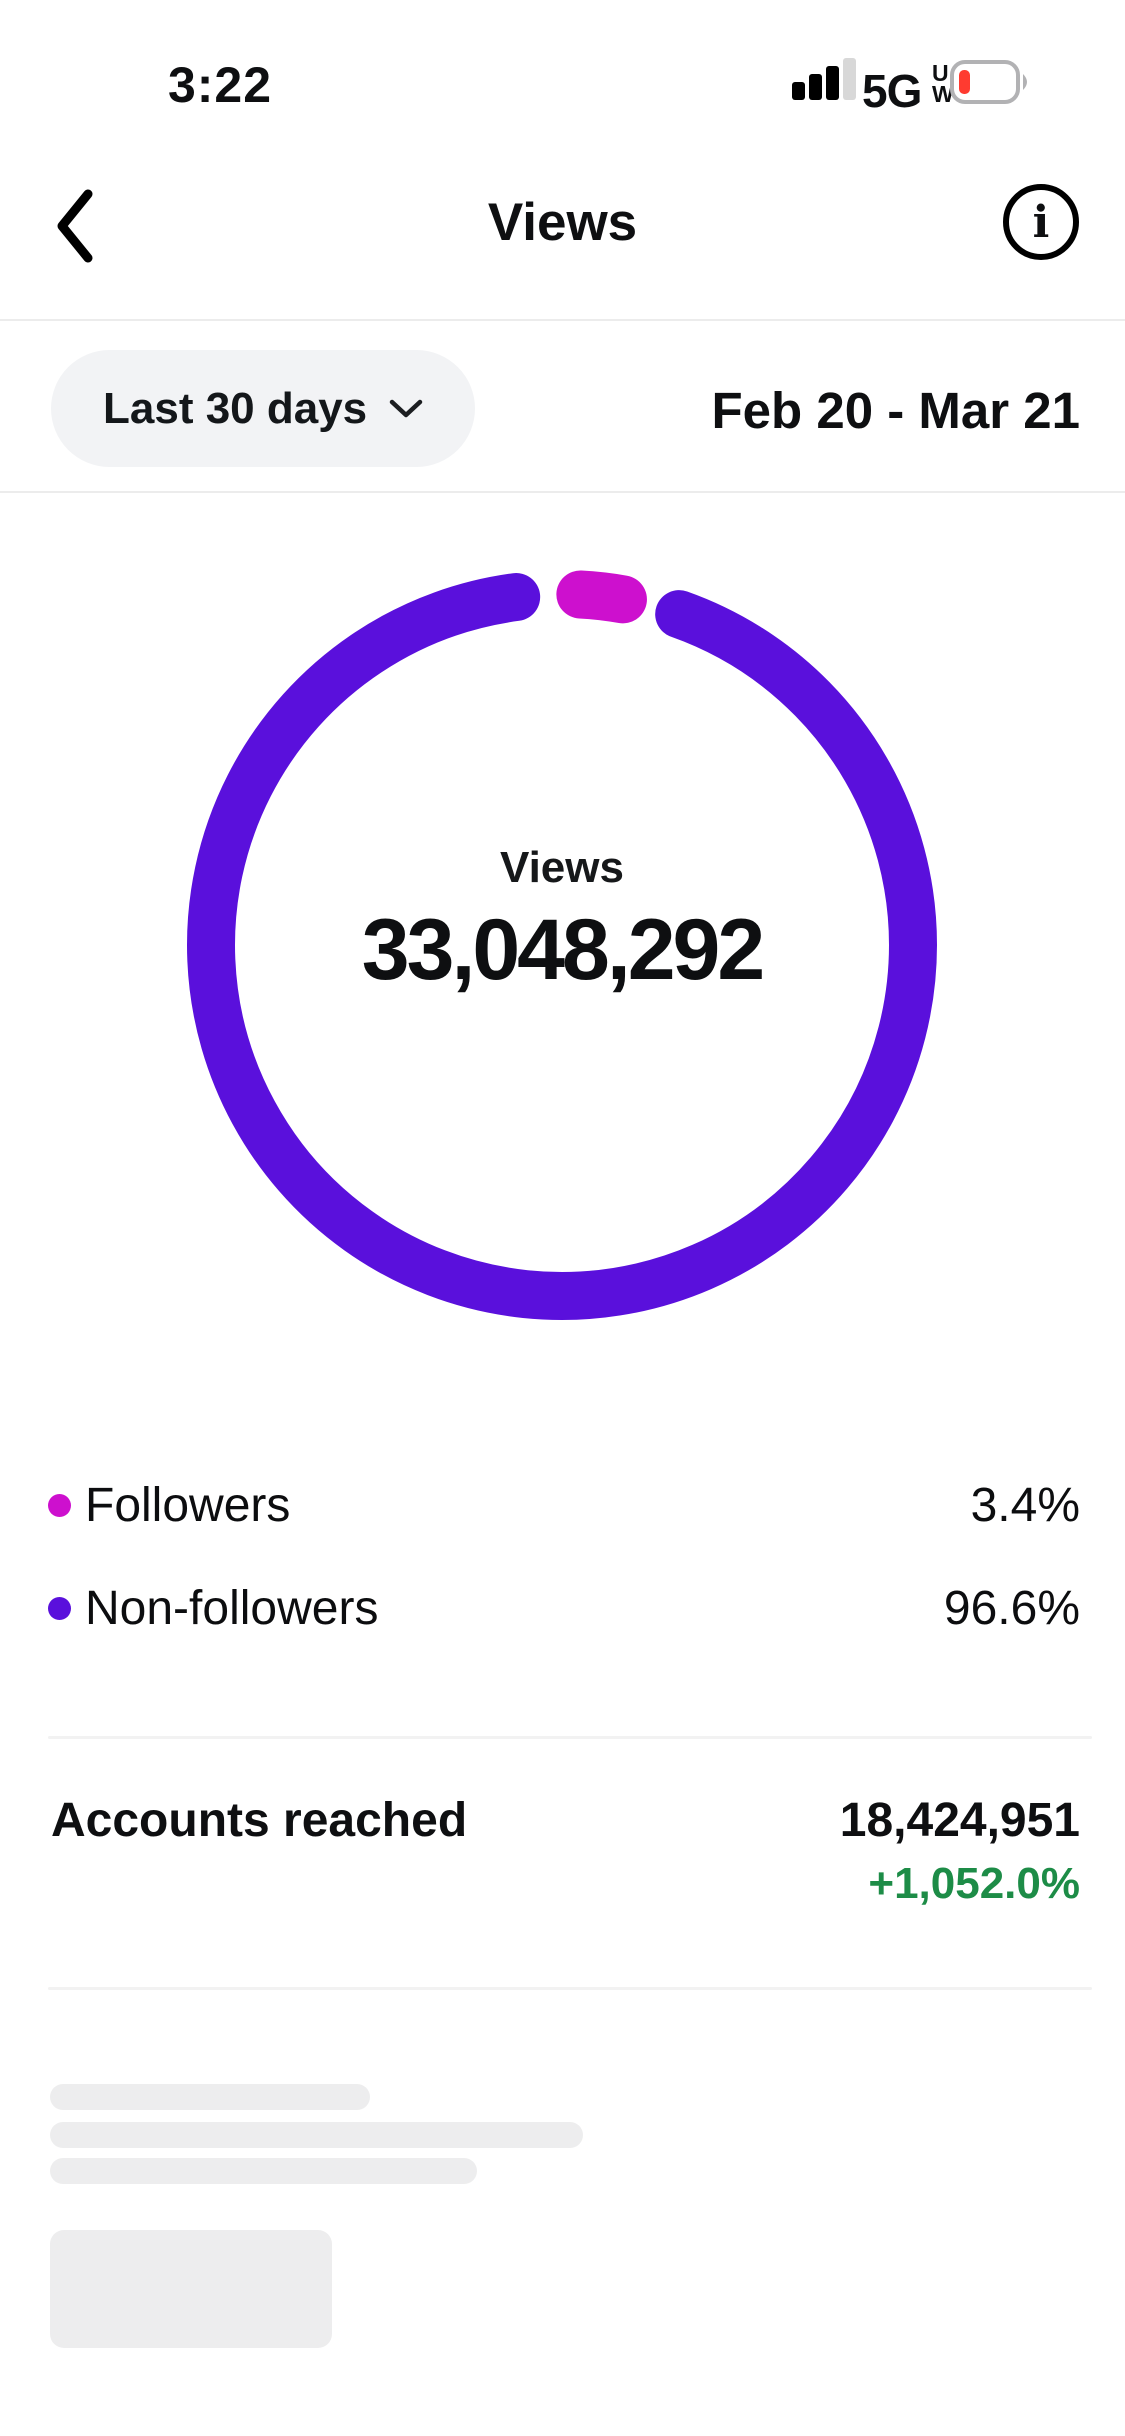  What do you see at coordinates (562, 1505) in the screenshot?
I see `legend-row-followers: Followers 3.4%` at bounding box center [562, 1505].